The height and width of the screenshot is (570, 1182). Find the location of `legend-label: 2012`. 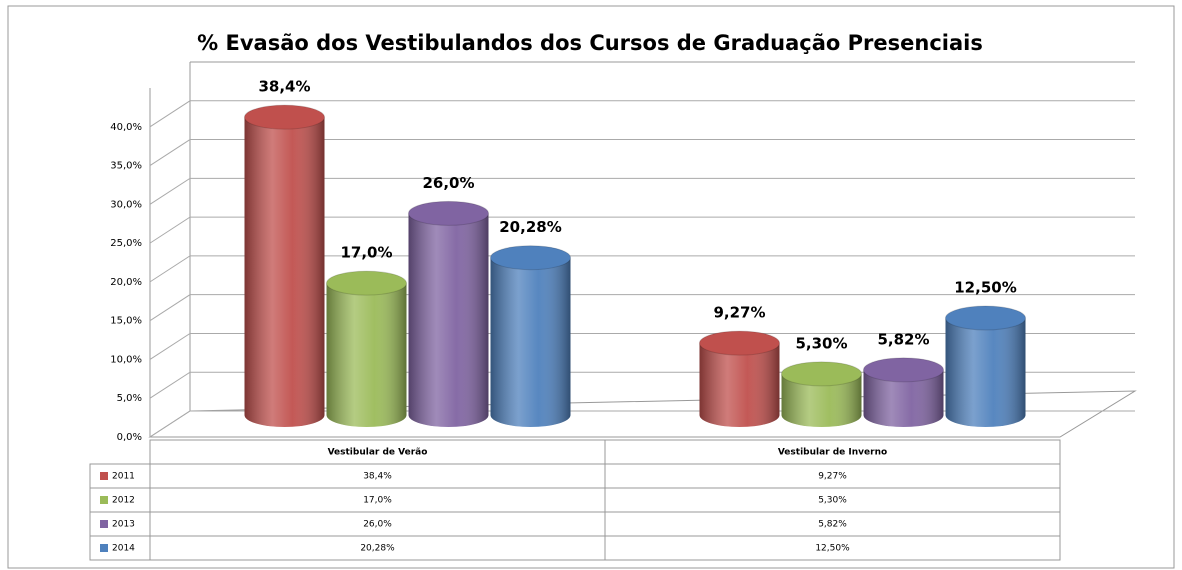

legend-label: 2012 is located at coordinates (123, 501).